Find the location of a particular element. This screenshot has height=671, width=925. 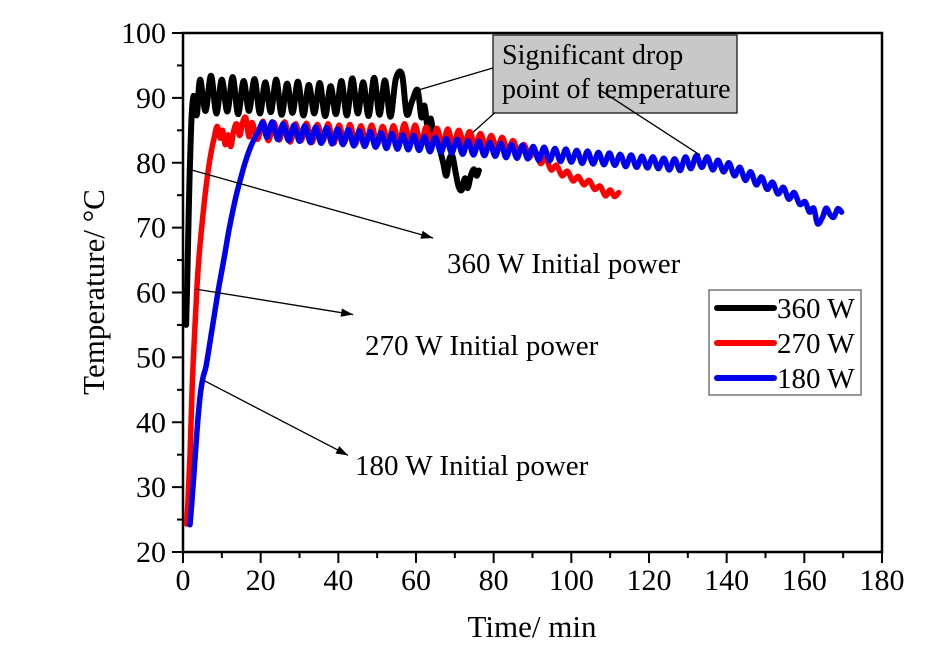

annotation-270w-initial-power: 270 W Initial power is located at coordinates (482, 346).